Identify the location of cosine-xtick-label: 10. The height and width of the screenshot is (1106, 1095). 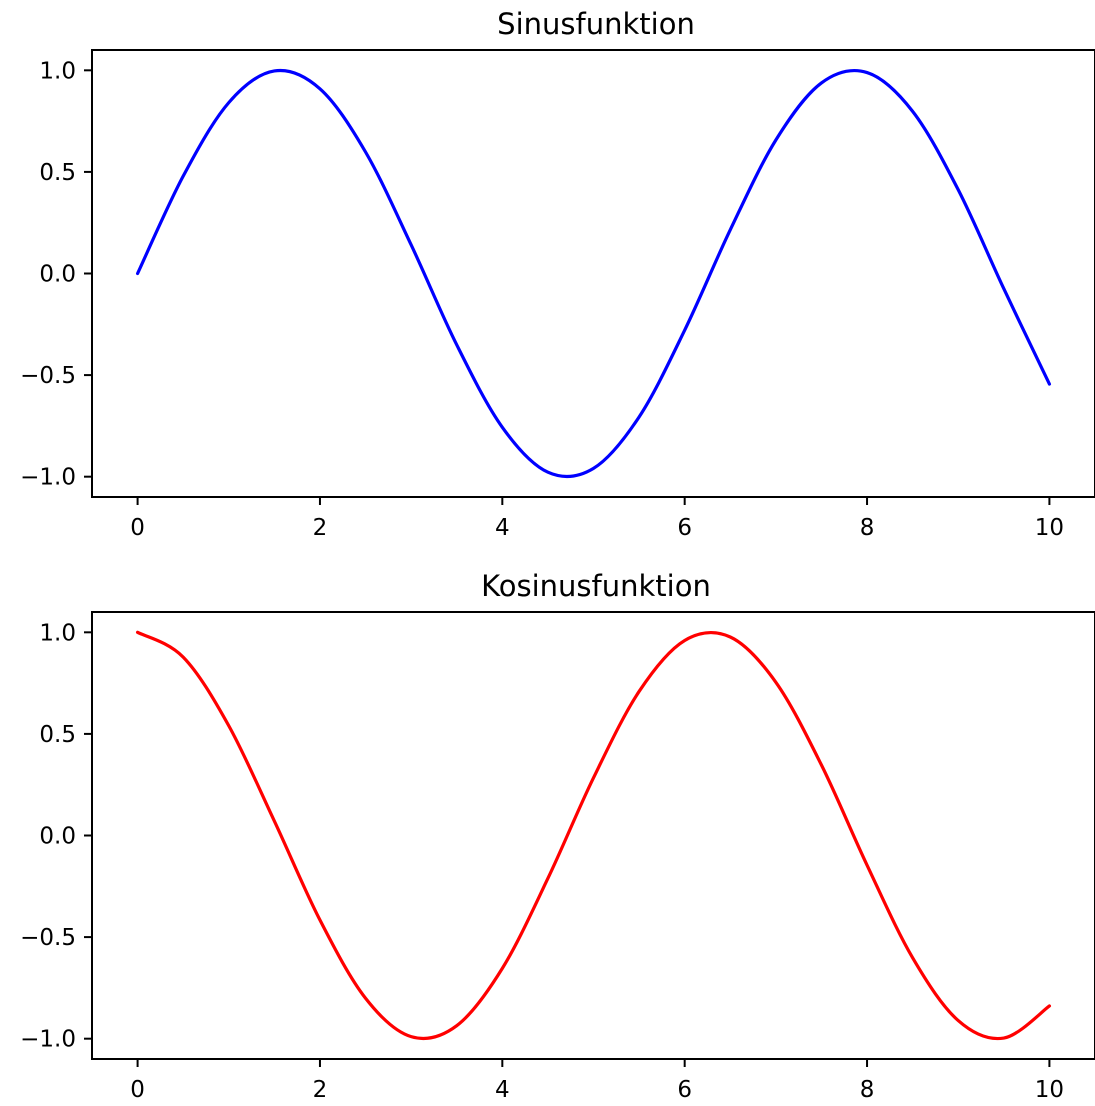
(1049, 1090).